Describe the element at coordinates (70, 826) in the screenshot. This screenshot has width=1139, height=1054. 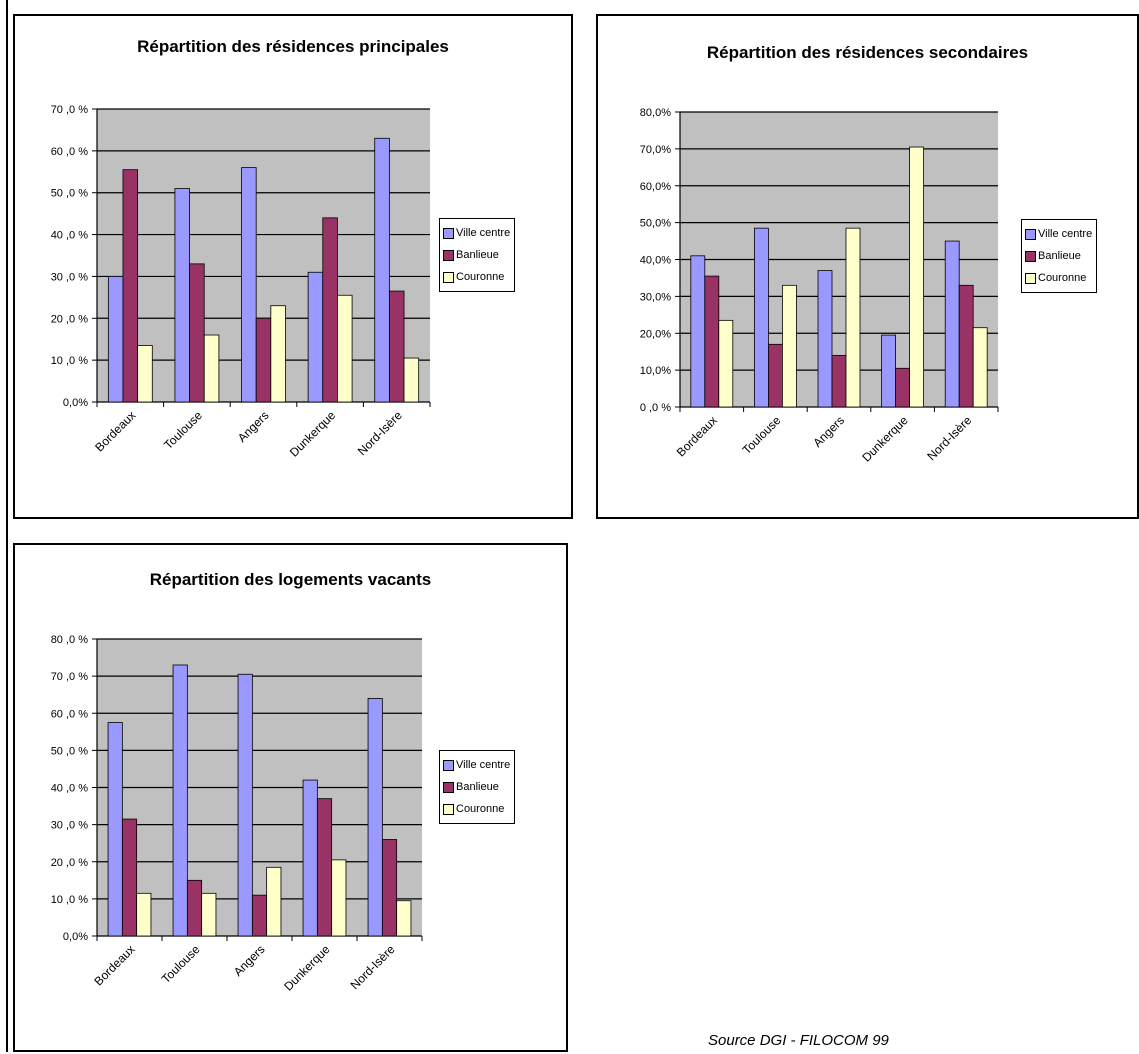
I see `y-tick-label: 30 ,0 %` at that location.